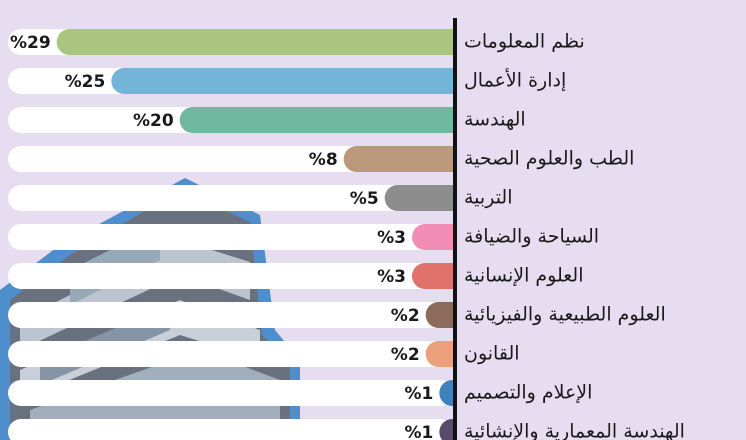 Image resolution: width=746 pixels, height=440 pixels. What do you see at coordinates (85, 82) in the screenshot?
I see `value-label: %25` at bounding box center [85, 82].